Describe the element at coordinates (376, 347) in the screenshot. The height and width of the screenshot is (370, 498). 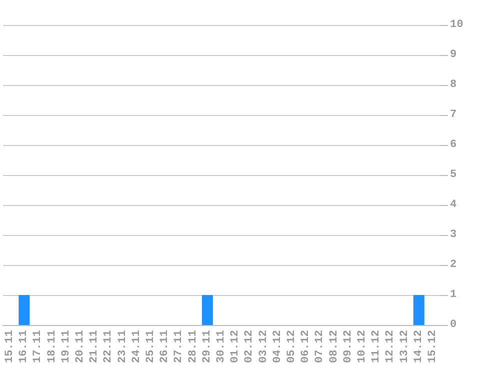
I see `x-tick-label: 11.12` at that location.